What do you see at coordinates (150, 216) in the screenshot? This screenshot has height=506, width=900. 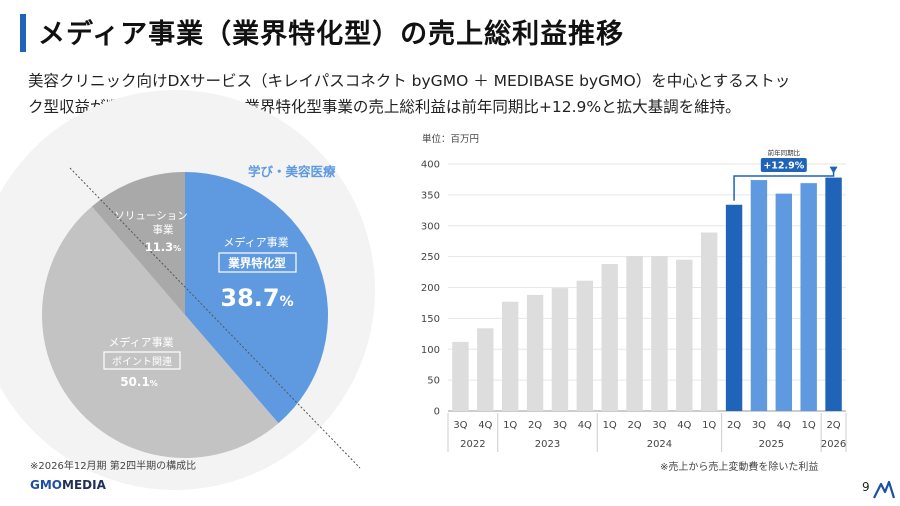 I see `slice-name-label: ソリューション` at bounding box center [150, 216].